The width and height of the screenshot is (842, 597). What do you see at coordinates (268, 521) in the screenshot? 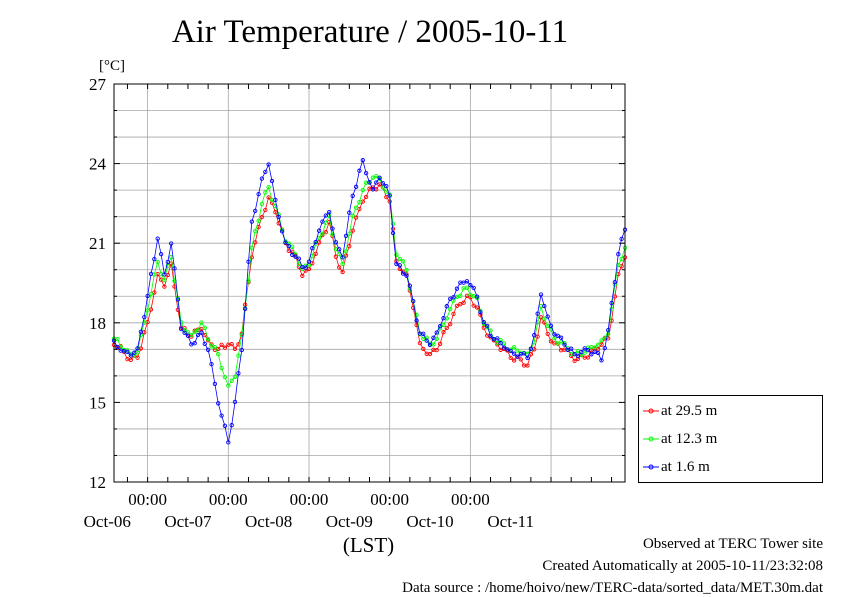
I see `x-date-label: Oct-08` at bounding box center [268, 521].